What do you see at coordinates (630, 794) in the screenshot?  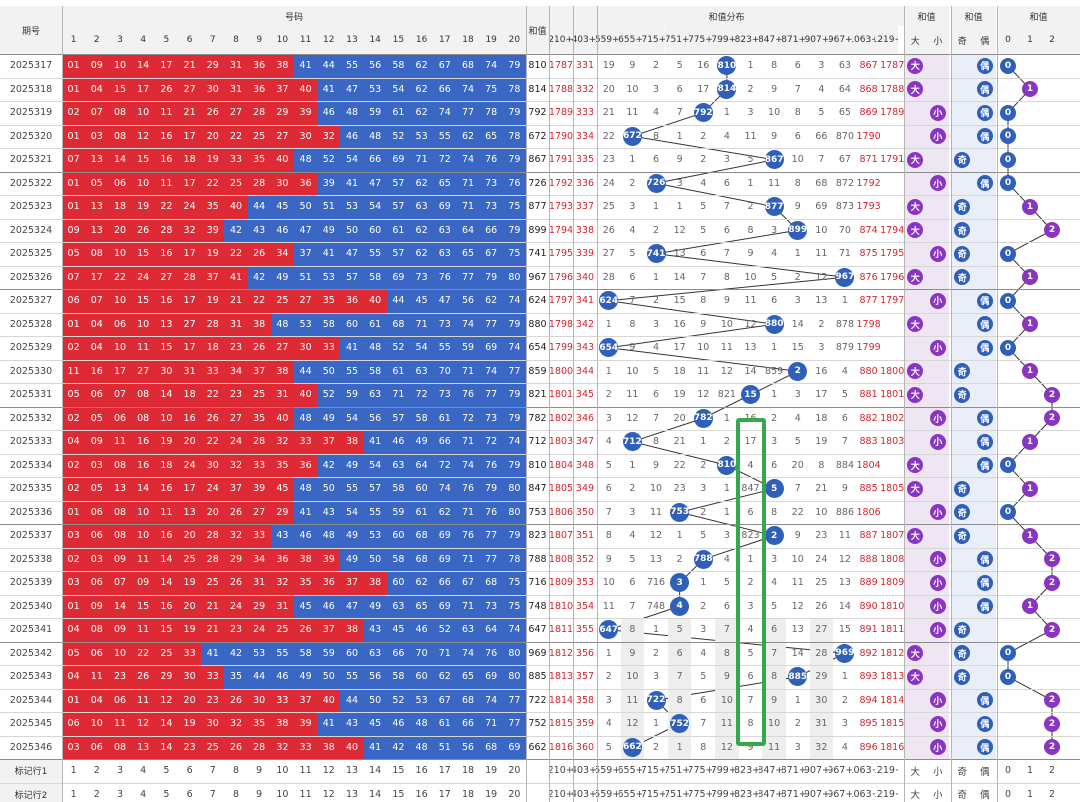 I see `footer-range: 655+` at bounding box center [630, 794].